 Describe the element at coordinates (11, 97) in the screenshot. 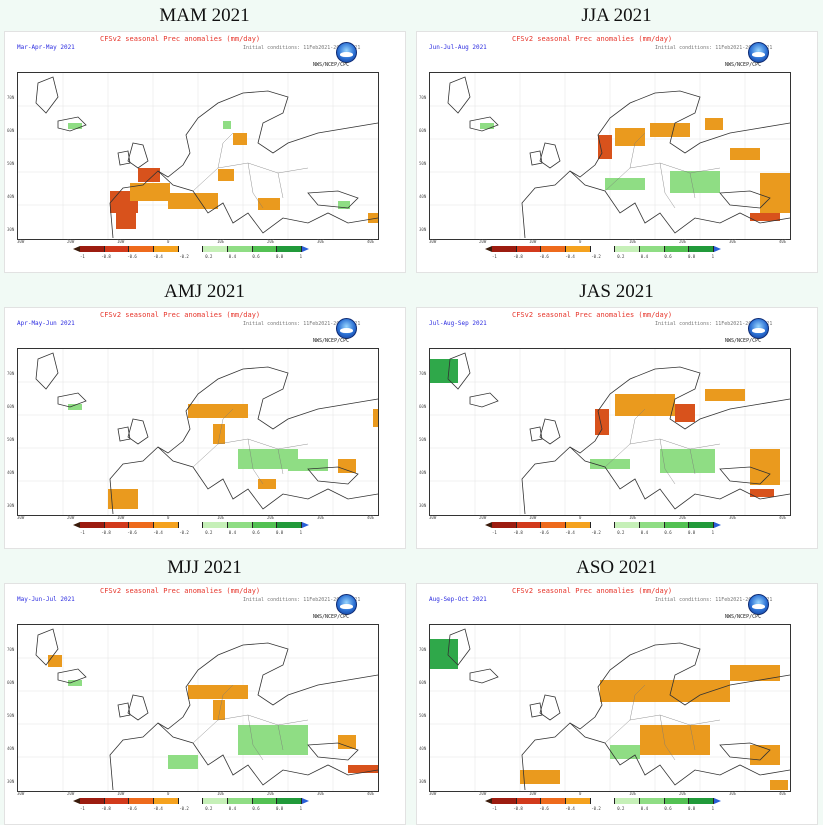

I see `latitude-label: 70N` at that location.